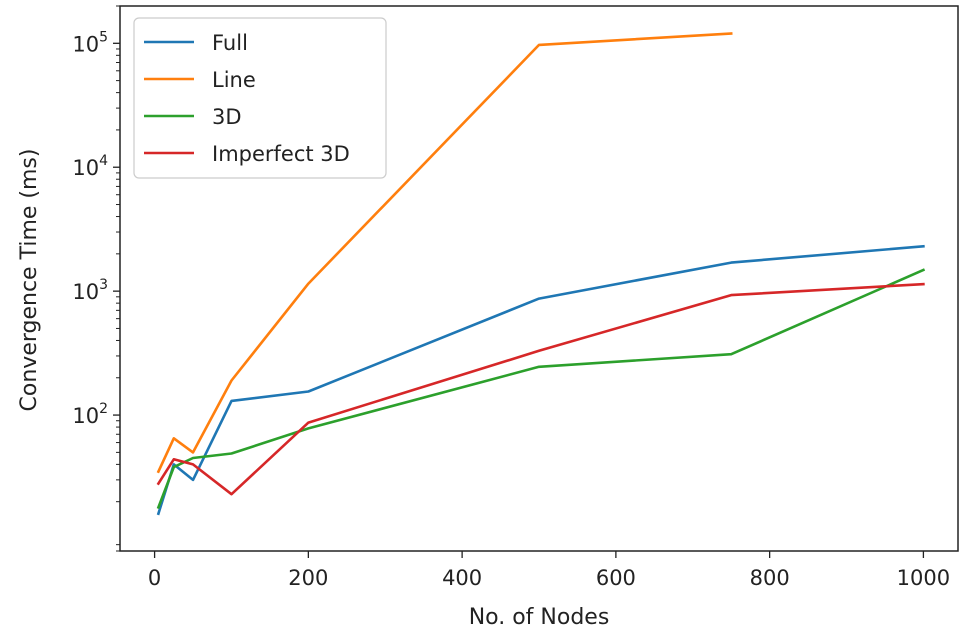  Describe the element at coordinates (29, 280) in the screenshot. I see `y-axis-label: Convergence Time (ms)` at that location.